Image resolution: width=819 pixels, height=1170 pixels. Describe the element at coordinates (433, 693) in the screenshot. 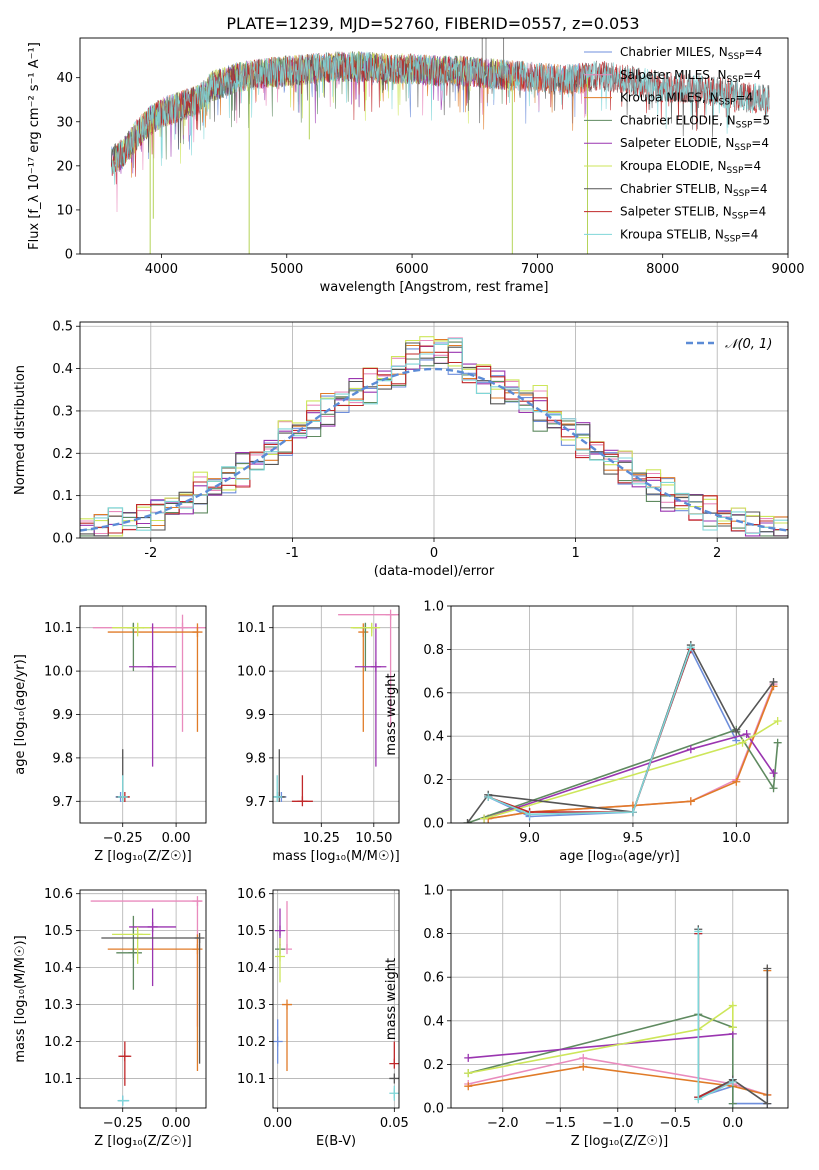

I see `y-tick-label: 0.6` at that location.